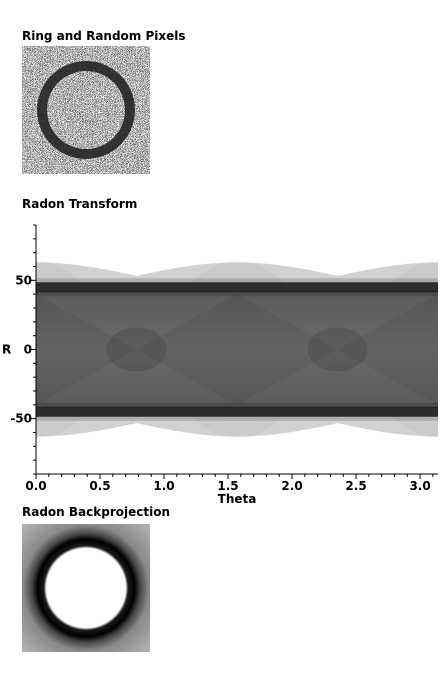 The height and width of the screenshot is (700, 440). I want to click on x-tick-label: 0.5, so click(99, 486).